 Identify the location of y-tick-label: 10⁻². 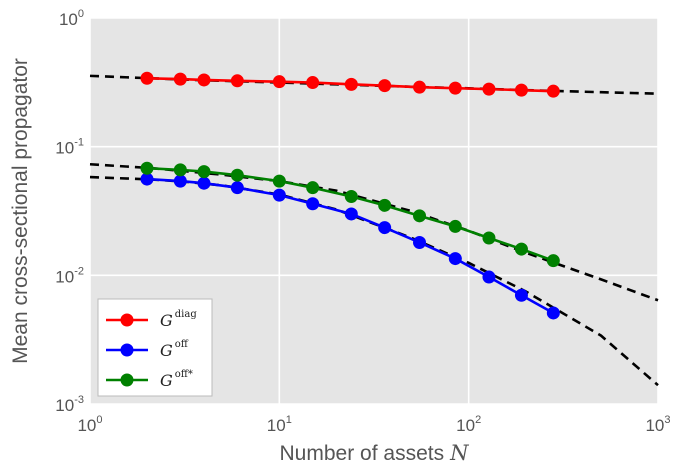
(69, 275).